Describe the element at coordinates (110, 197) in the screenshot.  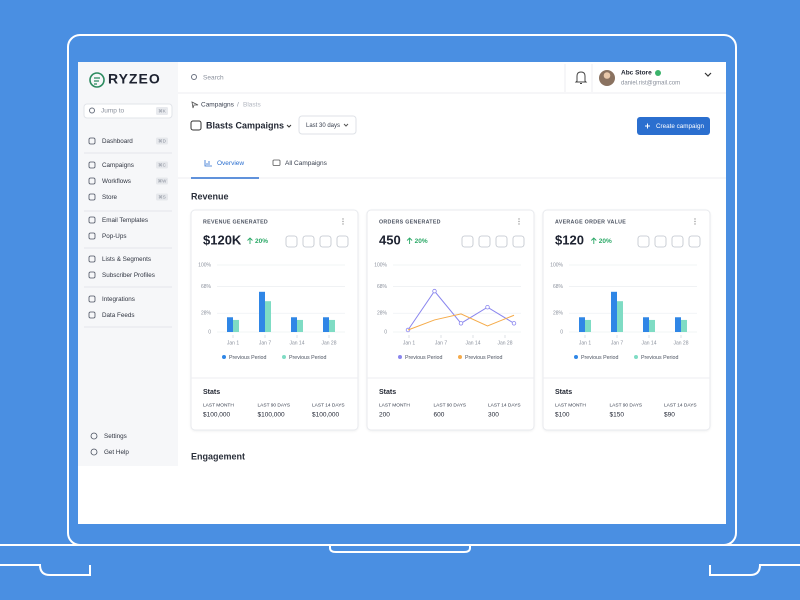
I see `nav-item: Store` at that location.